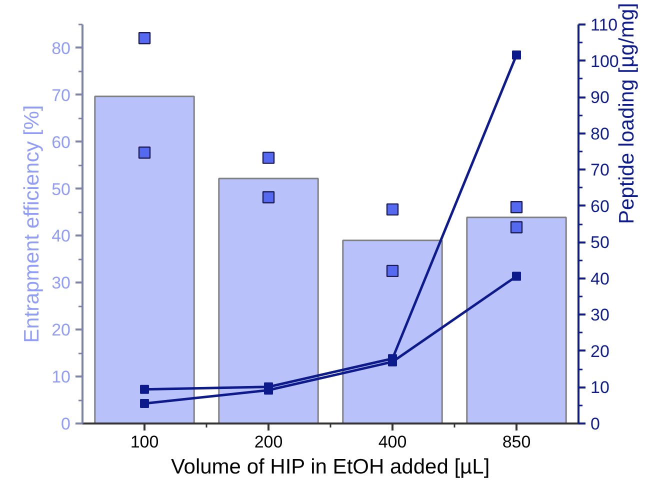 The width and height of the screenshot is (661, 497). What do you see at coordinates (600, 242) in the screenshot?
I see `y2-tick-label: 50` at bounding box center [600, 242].